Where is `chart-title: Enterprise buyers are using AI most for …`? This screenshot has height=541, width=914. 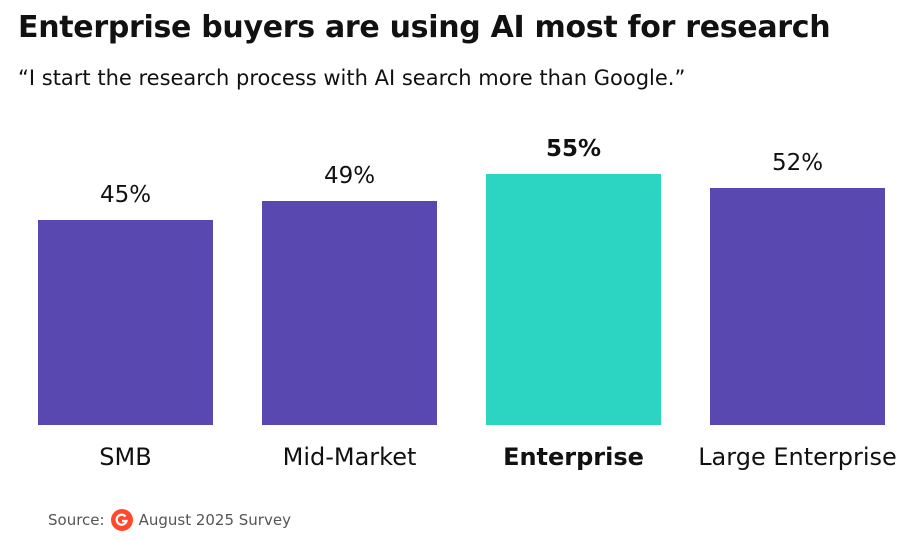
chart-title: Enterprise buyers are using AI most for … is located at coordinates (424, 27).